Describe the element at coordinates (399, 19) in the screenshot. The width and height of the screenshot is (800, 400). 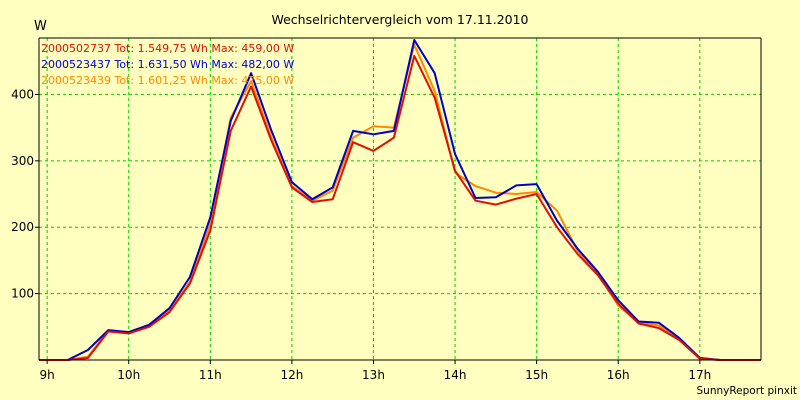
I see `chart-title: Wechselrichtervergleich vom 17.11.2010` at that location.